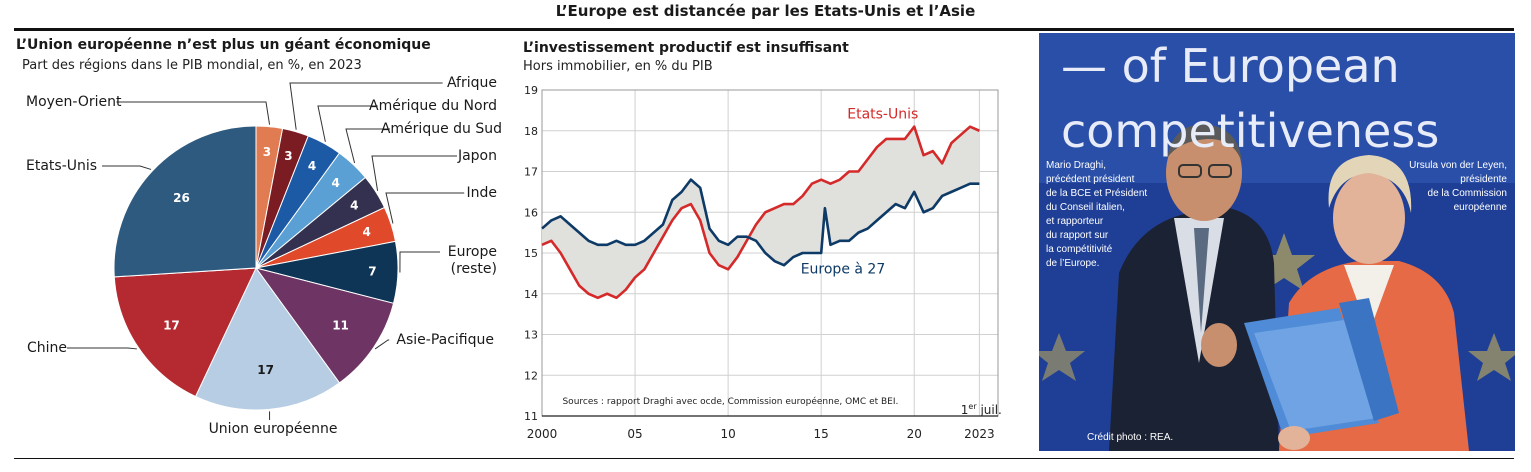 This screenshot has height=472, width=1531. I want to click on series-line-etats-unis, so click(760, 212).